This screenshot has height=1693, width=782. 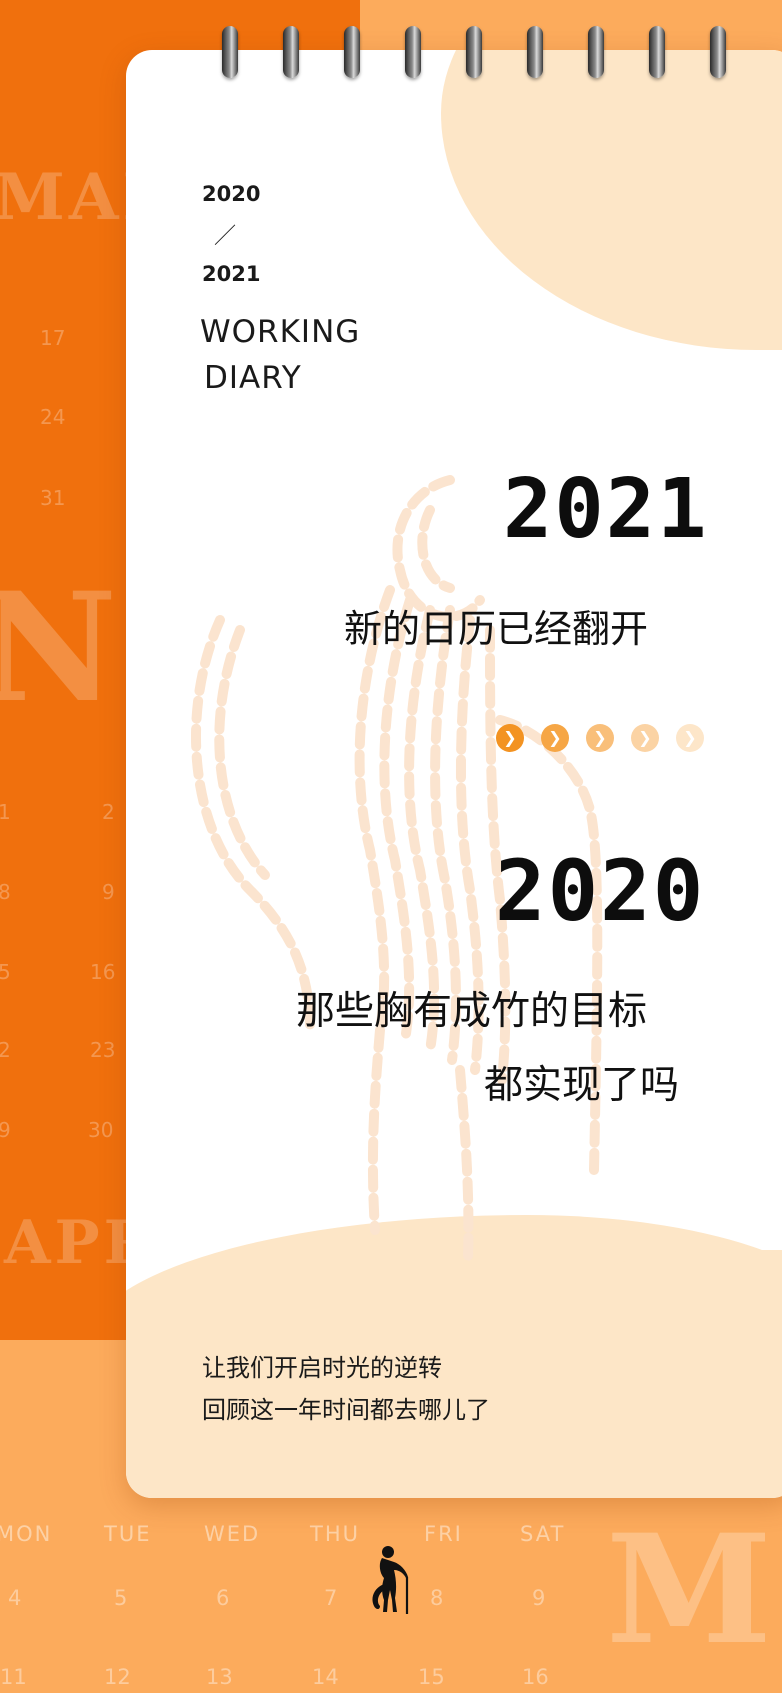 What do you see at coordinates (128, 1534) in the screenshot?
I see `bg-weekday: TUE` at bounding box center [128, 1534].